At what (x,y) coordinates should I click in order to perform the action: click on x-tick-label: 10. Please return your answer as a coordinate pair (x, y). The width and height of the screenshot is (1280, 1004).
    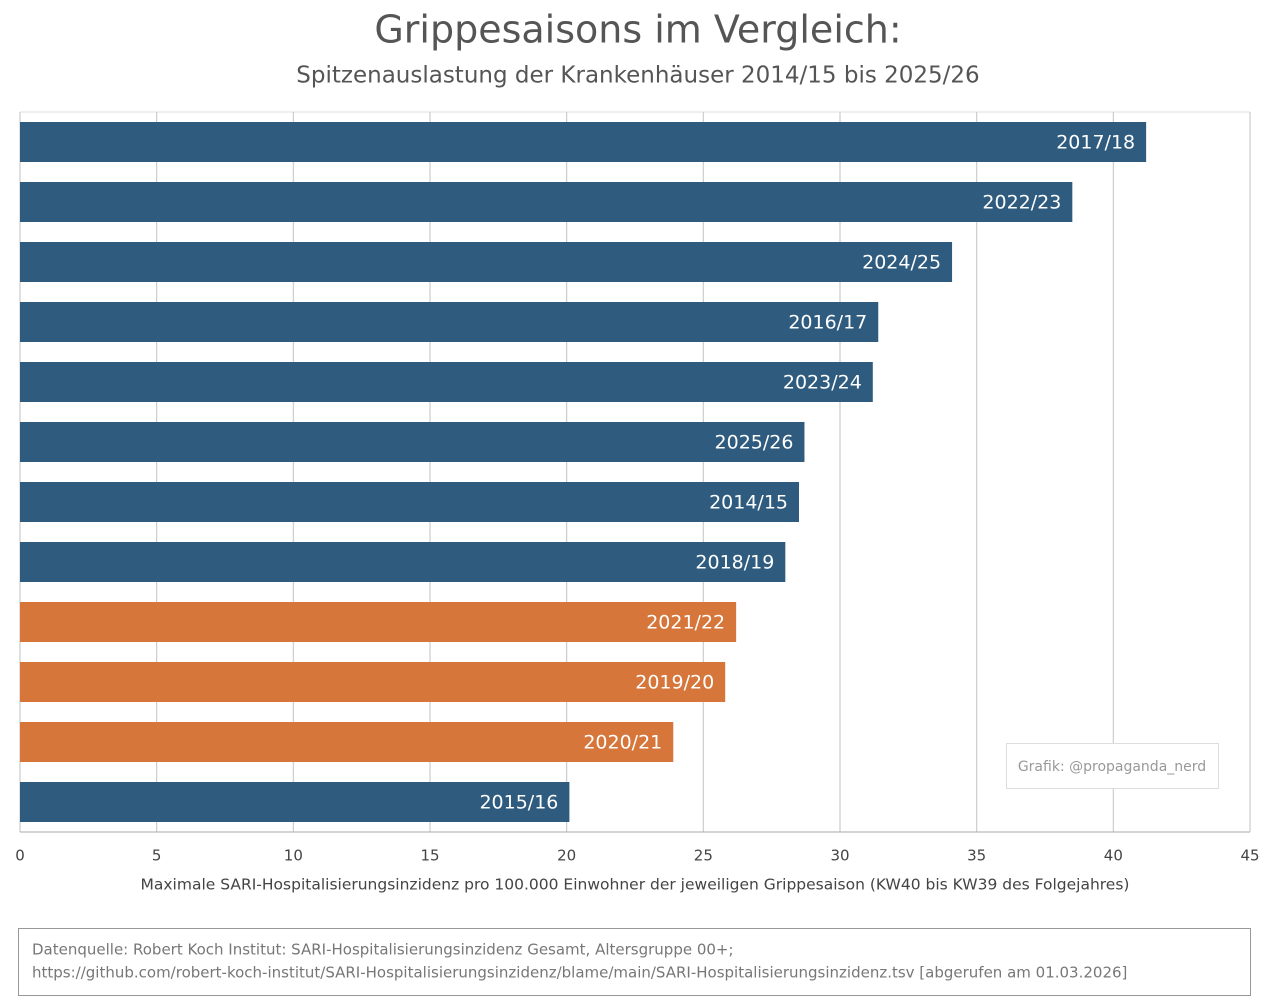
    Looking at the image, I should click on (293, 856).